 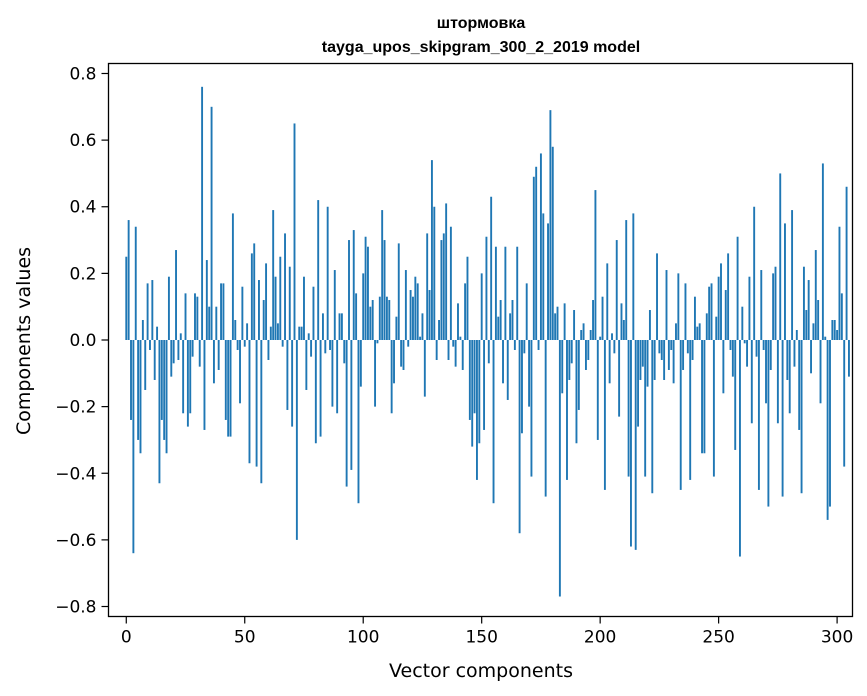 What do you see at coordinates (75, 608) in the screenshot?
I see `y-tick-label: −0.8` at bounding box center [75, 608].